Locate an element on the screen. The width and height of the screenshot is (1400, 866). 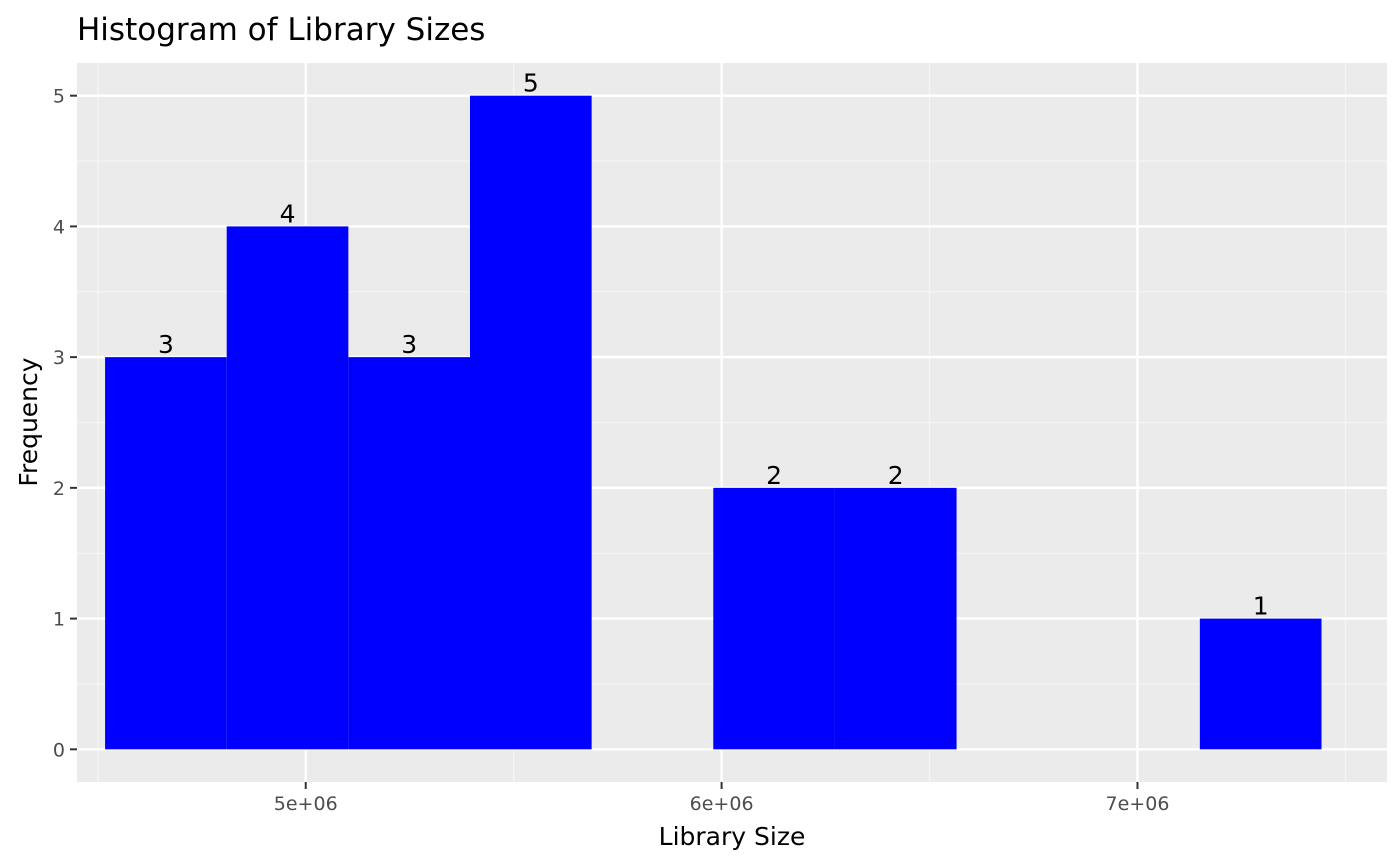
y-tick-labels: 0 1 2 3 4 5 is located at coordinates (59, 424).